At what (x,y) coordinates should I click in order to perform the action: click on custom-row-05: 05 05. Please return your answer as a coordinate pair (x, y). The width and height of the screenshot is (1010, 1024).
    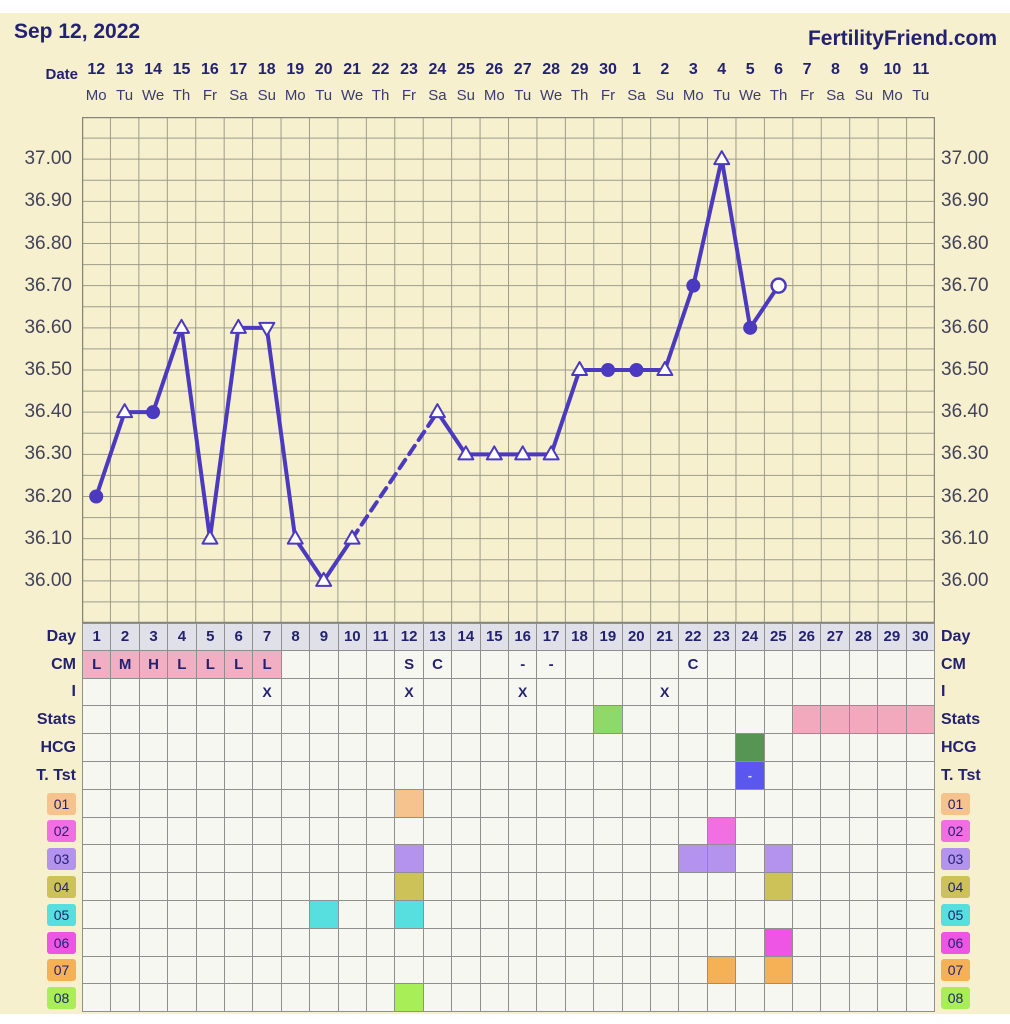
    Looking at the image, I should click on (505, 914).